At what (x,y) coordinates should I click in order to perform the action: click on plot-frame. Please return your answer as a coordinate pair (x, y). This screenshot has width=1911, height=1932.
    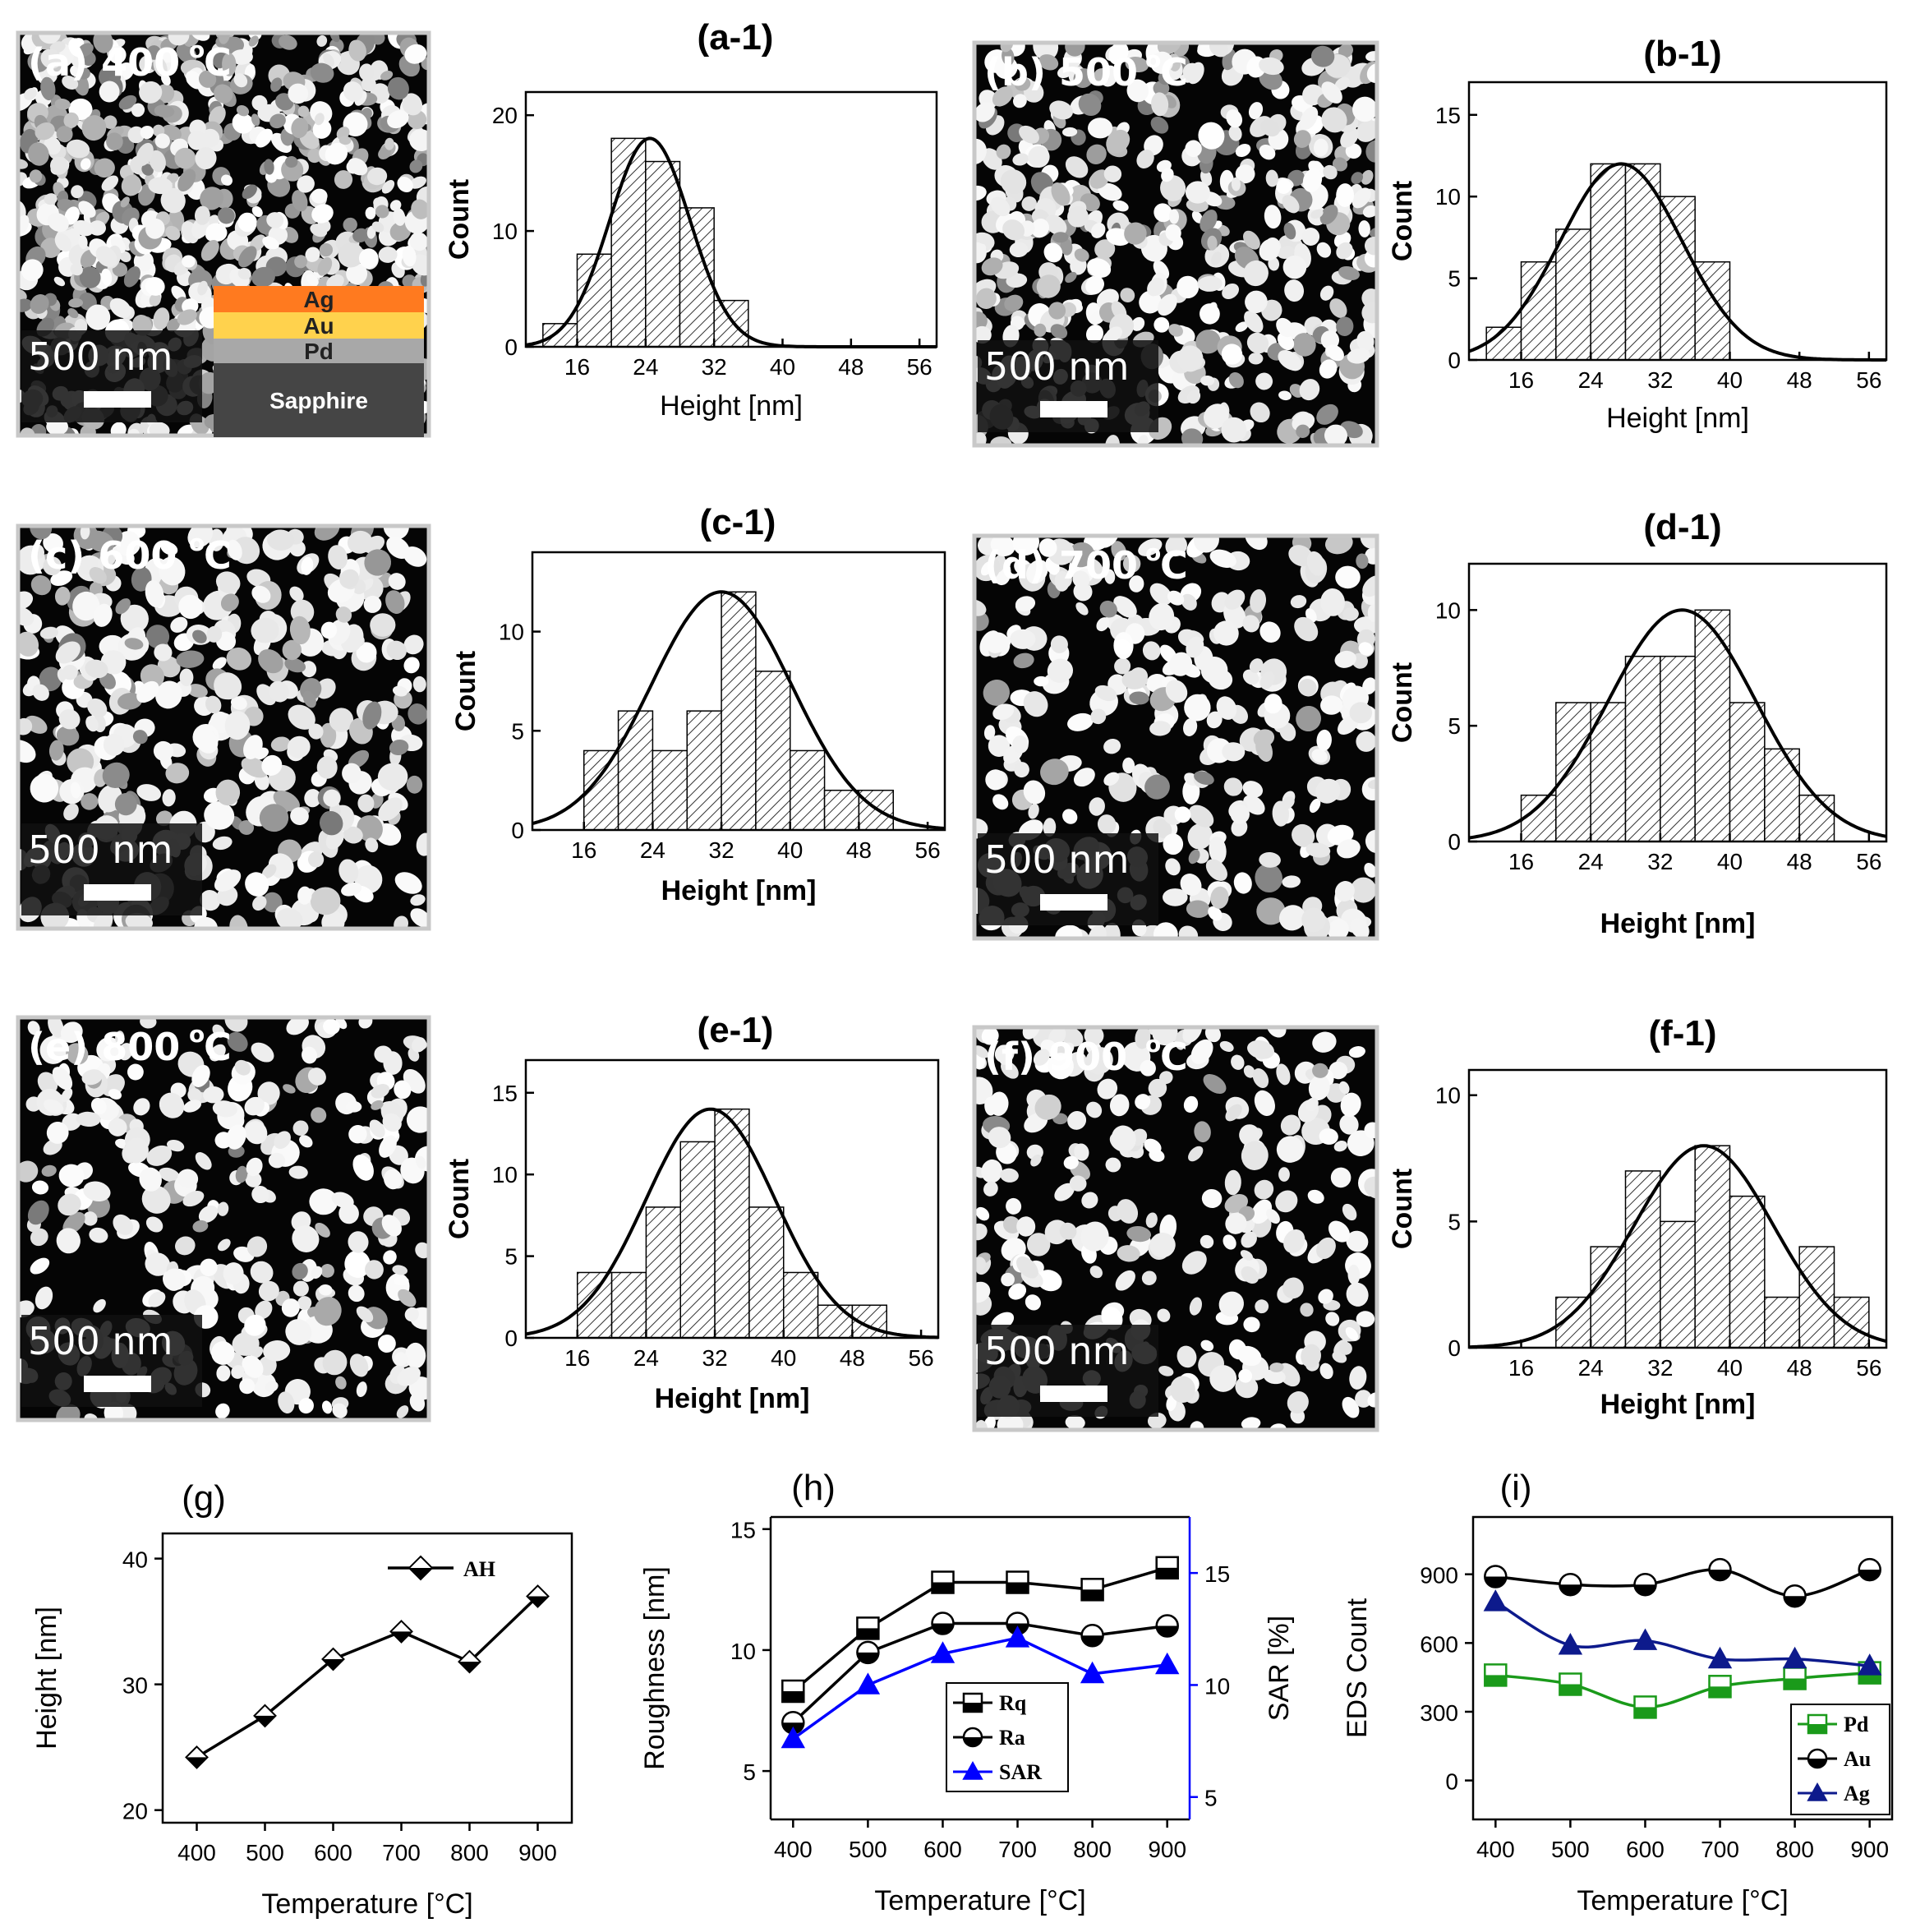
    Looking at the image, I should click on (367, 1678).